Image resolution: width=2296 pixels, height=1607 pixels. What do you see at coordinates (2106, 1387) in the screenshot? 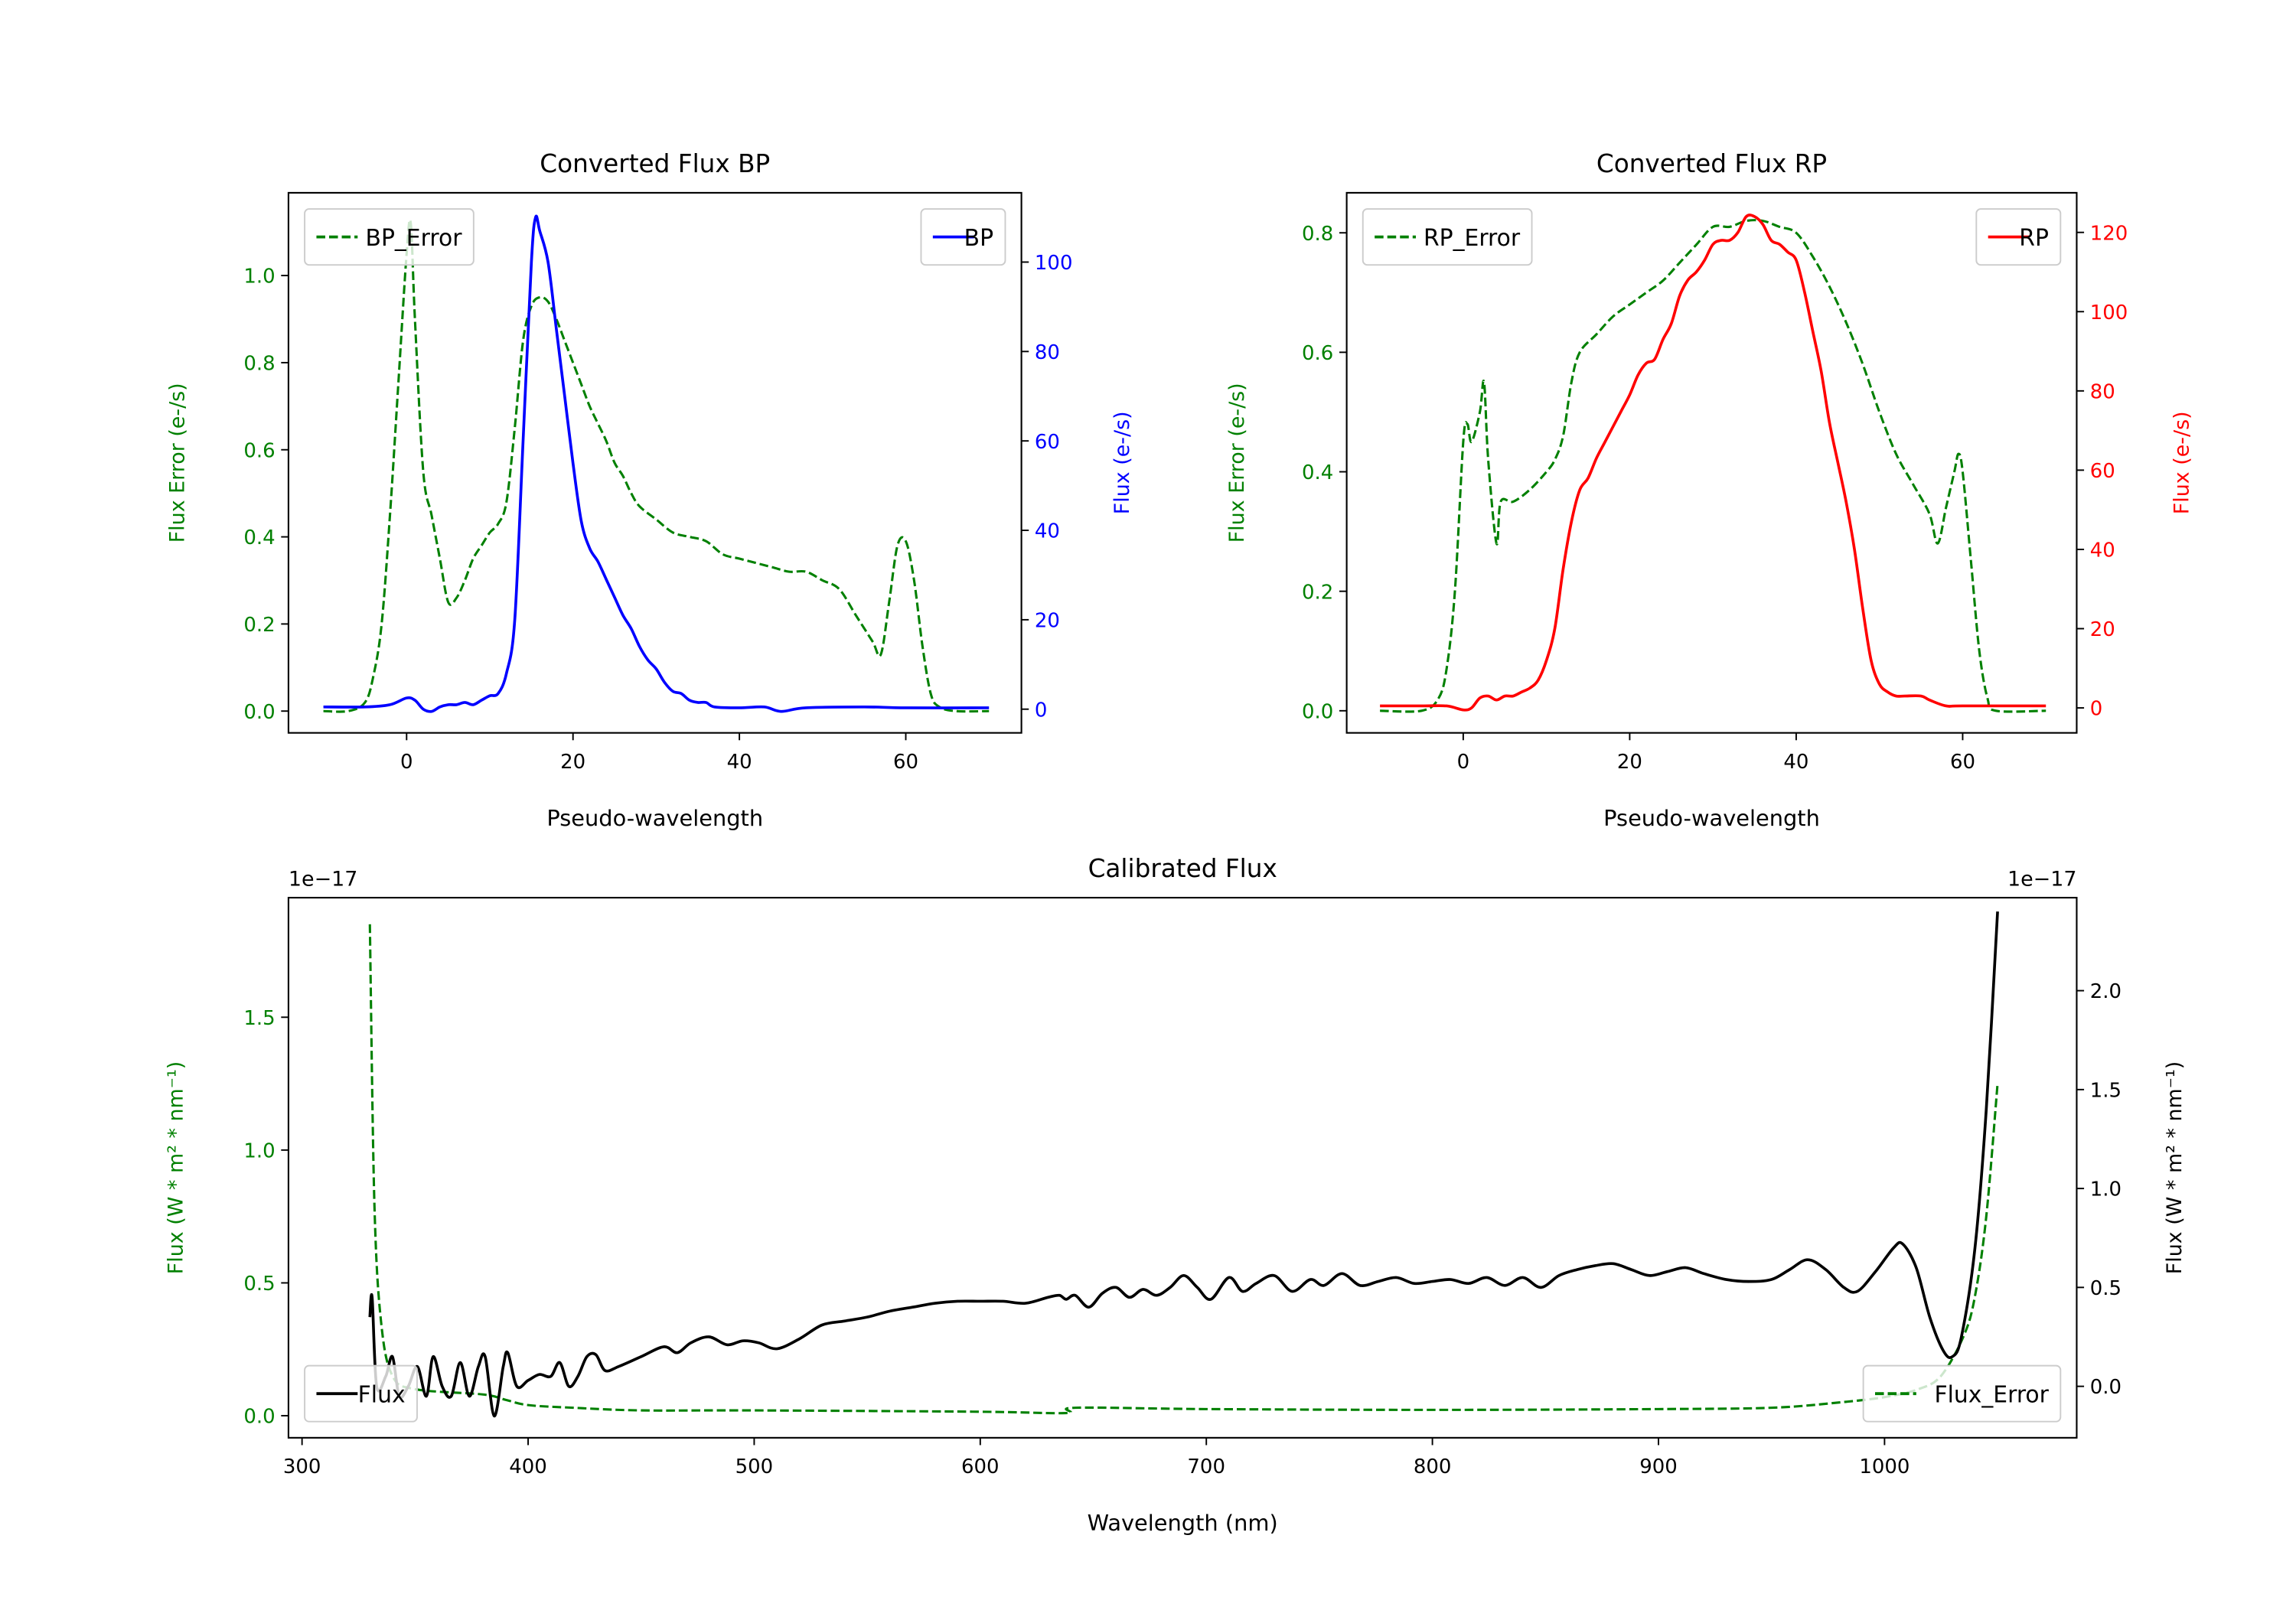
I see `y-tick-label-right: 0.0` at bounding box center [2106, 1387].